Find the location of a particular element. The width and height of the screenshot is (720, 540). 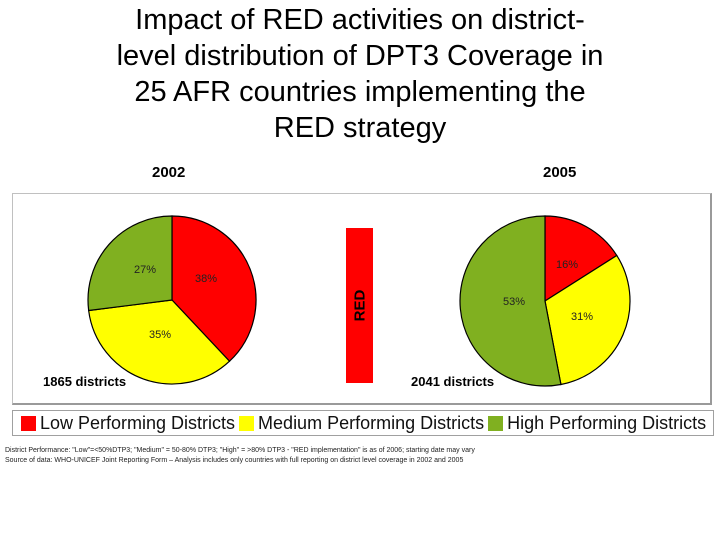

legend-item-high: High Performing Districts is located at coordinates (597, 423).